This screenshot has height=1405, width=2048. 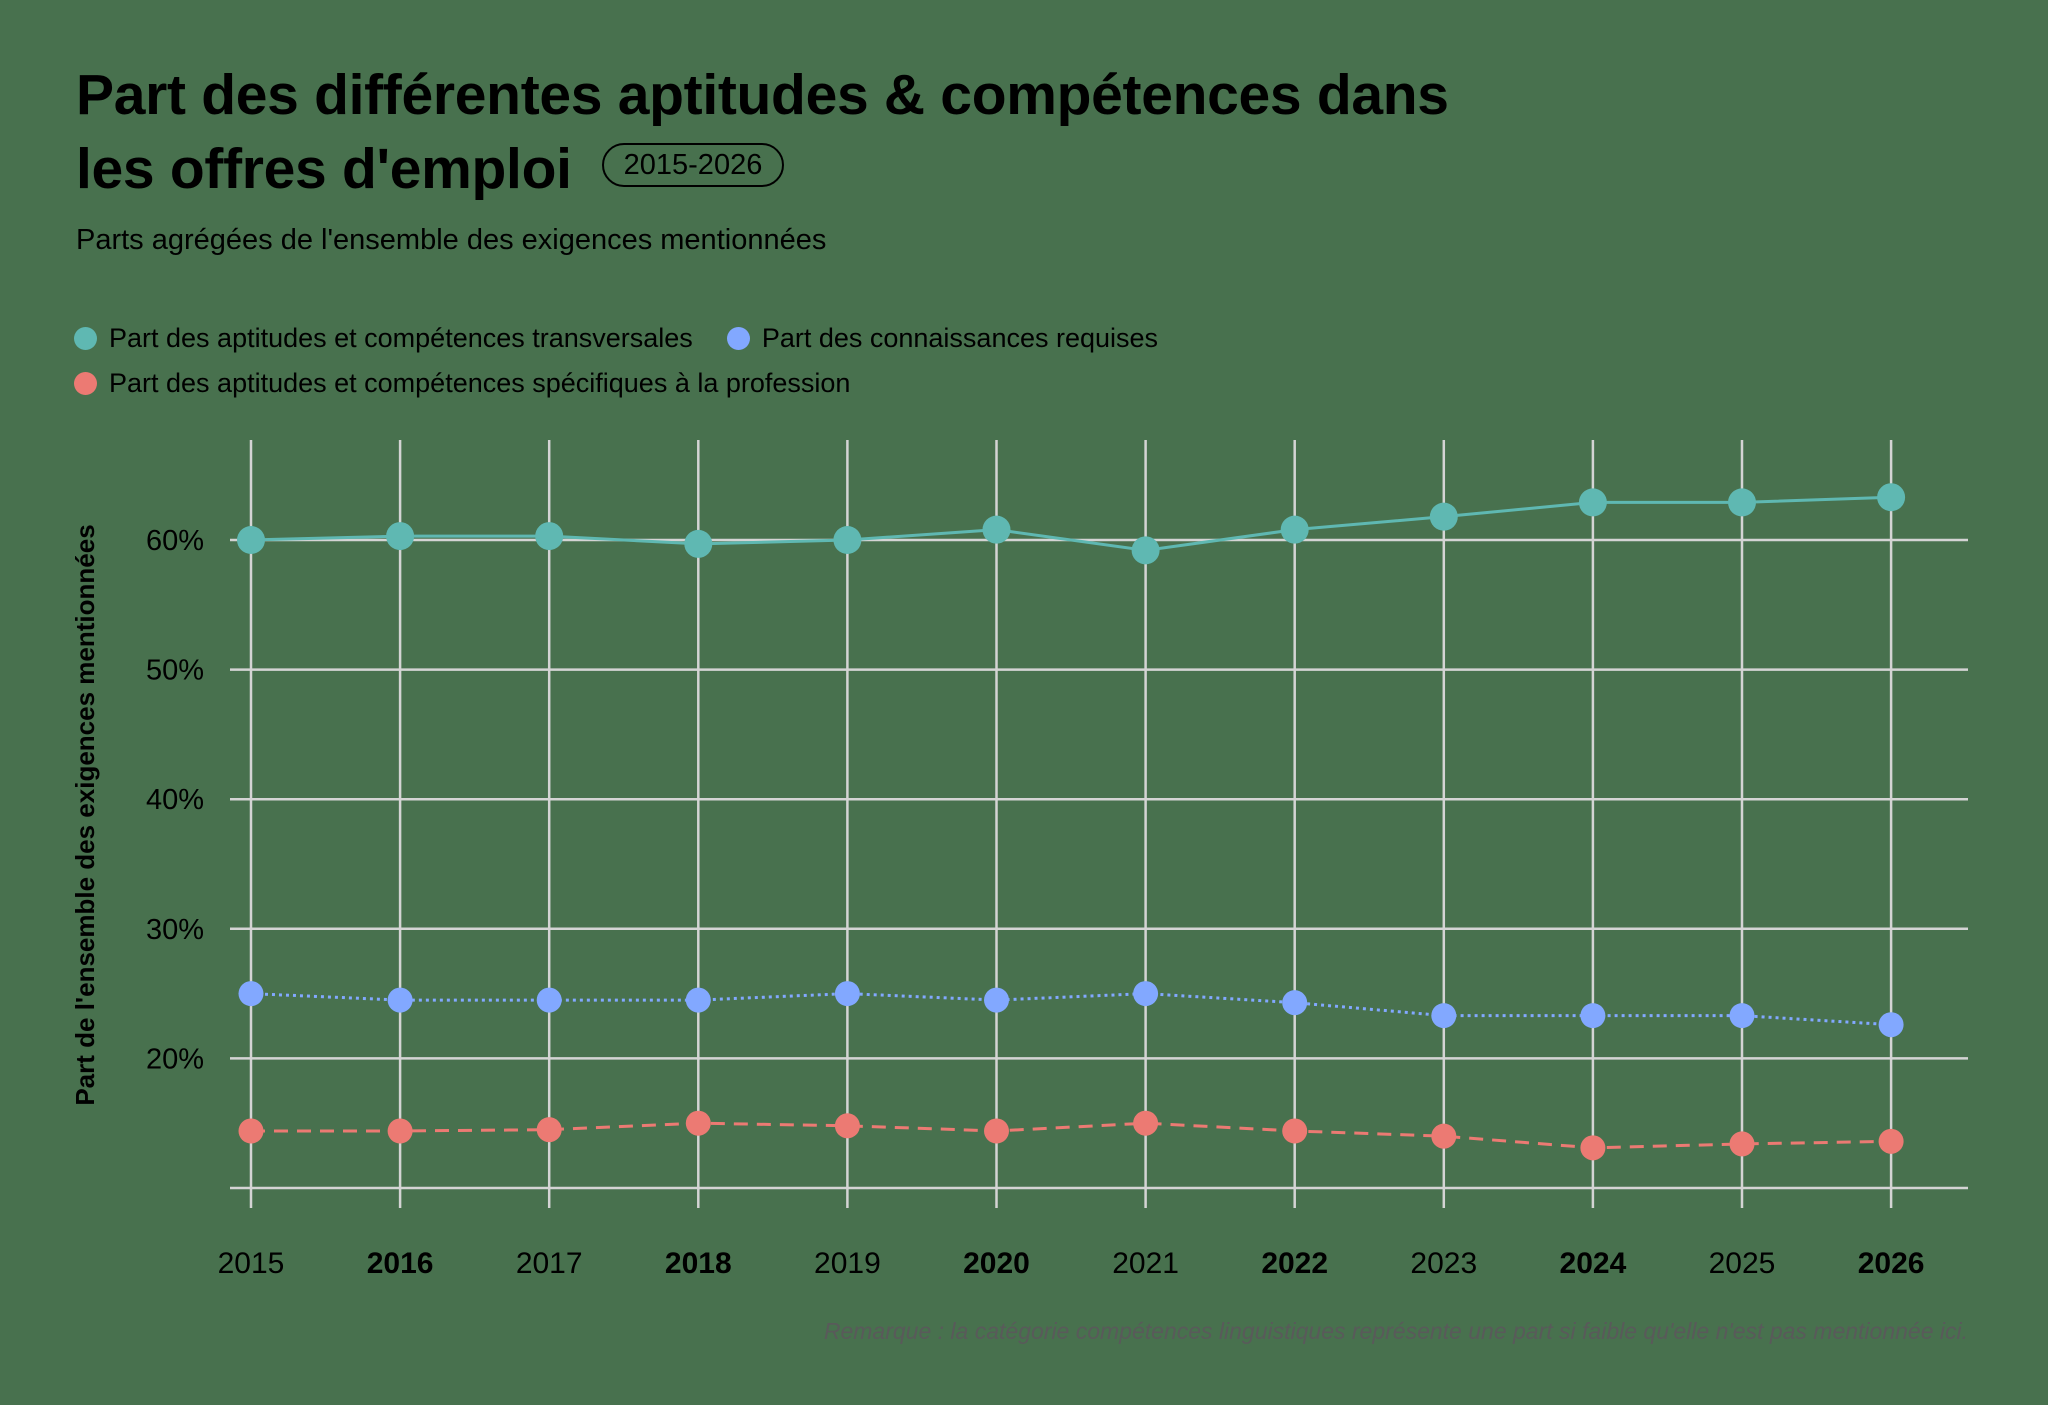 I want to click on y-tick-label: 40%, so click(x=175, y=800).